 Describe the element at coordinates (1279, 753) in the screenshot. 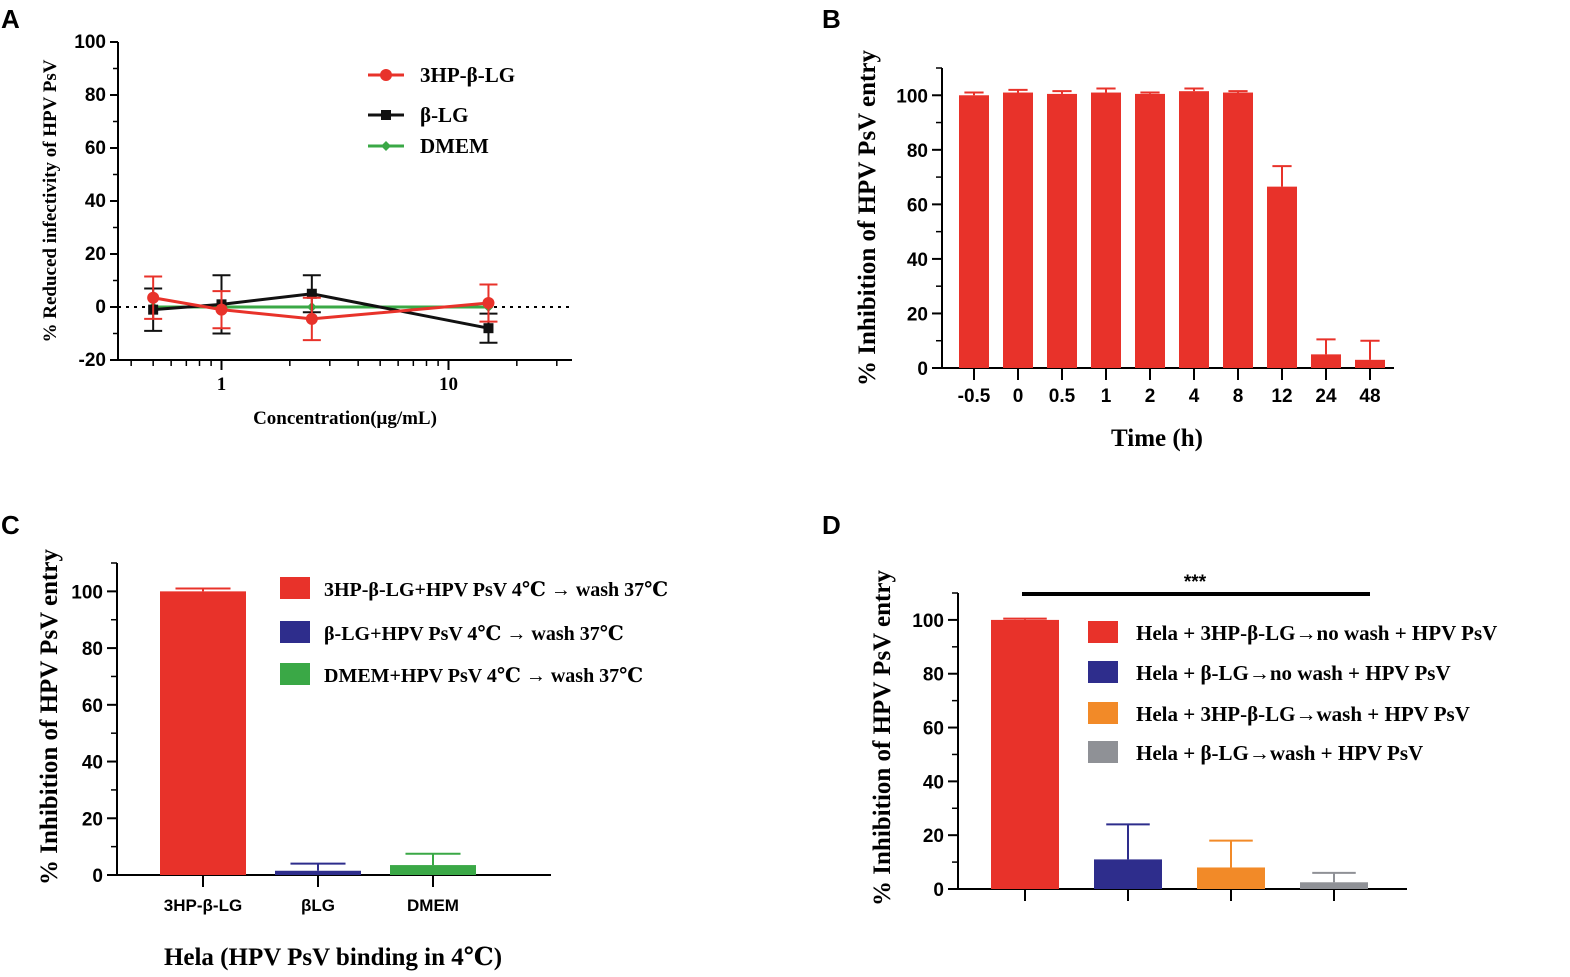

I see `legend-label-d: Hela + β-LG→wash + HPV PsV` at that location.